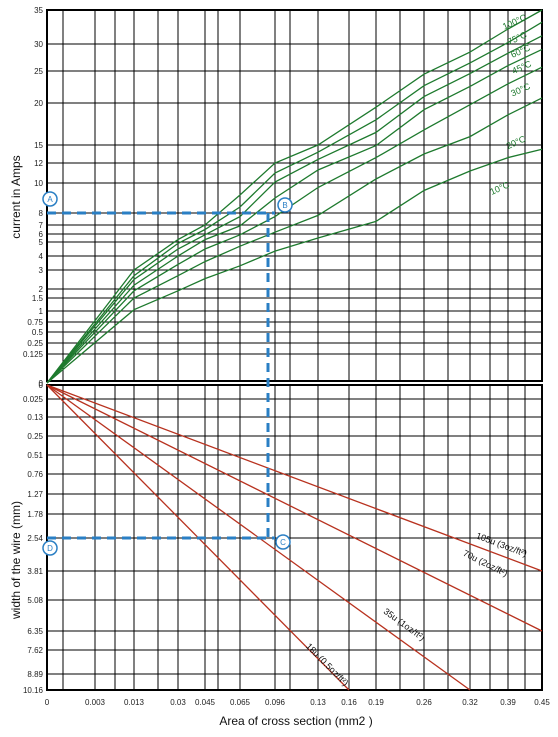  What do you see at coordinates (38, 332) in the screenshot?
I see `top-ytick-label: 0.5` at bounding box center [38, 332].